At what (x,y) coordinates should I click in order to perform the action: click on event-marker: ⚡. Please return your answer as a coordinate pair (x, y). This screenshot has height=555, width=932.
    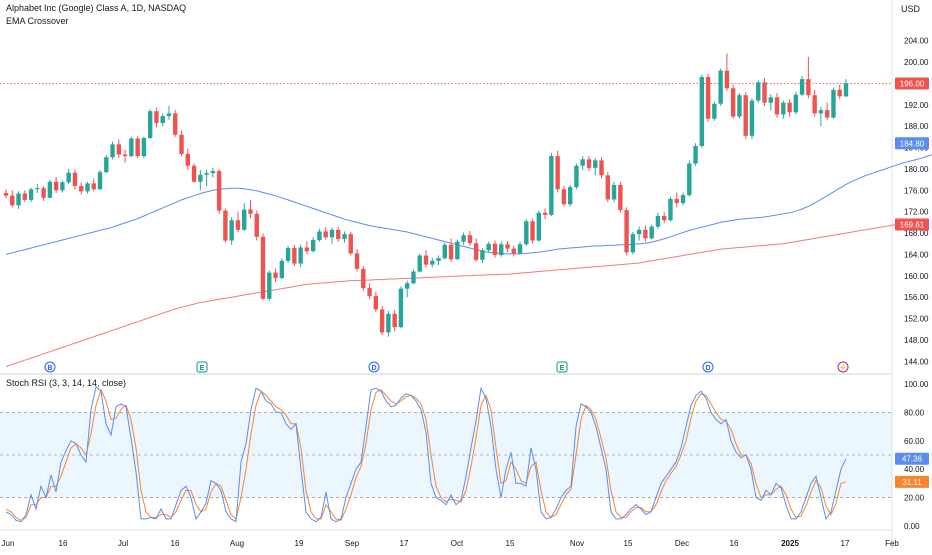
    Looking at the image, I should click on (843, 367).